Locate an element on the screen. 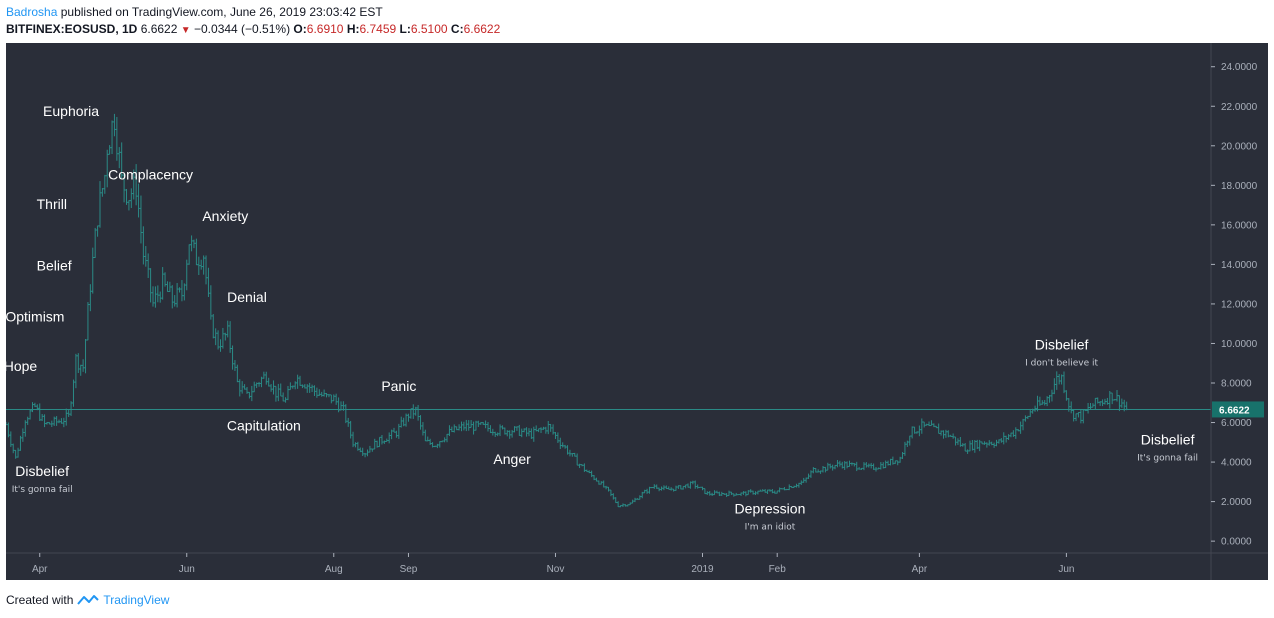  price-badge is located at coordinates (1238, 409).